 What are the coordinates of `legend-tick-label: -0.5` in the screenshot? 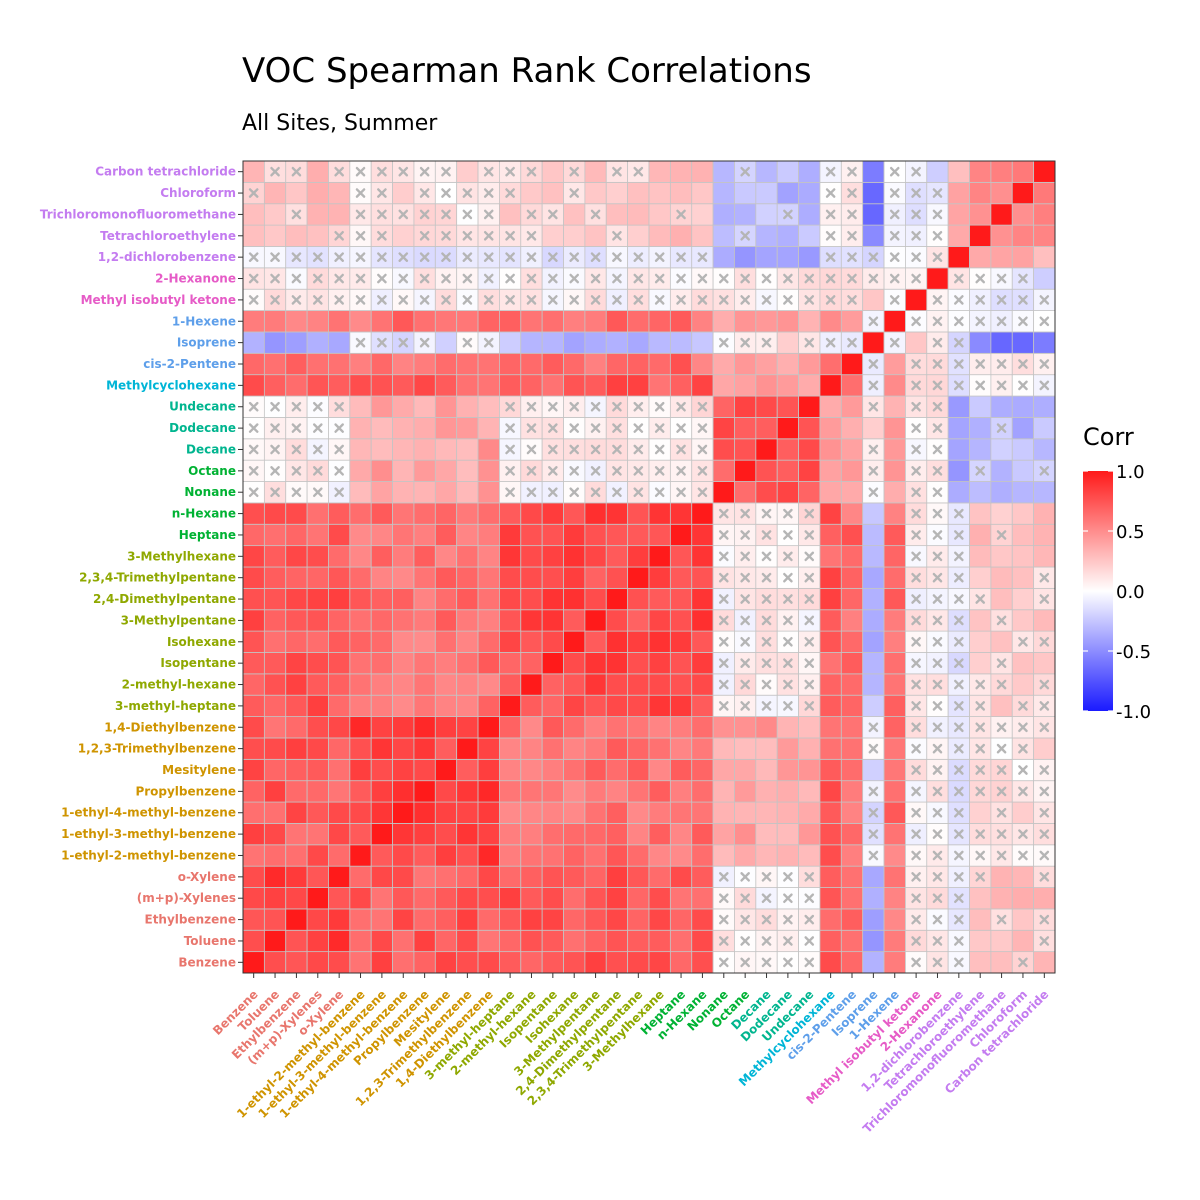 It's located at (1133, 652).